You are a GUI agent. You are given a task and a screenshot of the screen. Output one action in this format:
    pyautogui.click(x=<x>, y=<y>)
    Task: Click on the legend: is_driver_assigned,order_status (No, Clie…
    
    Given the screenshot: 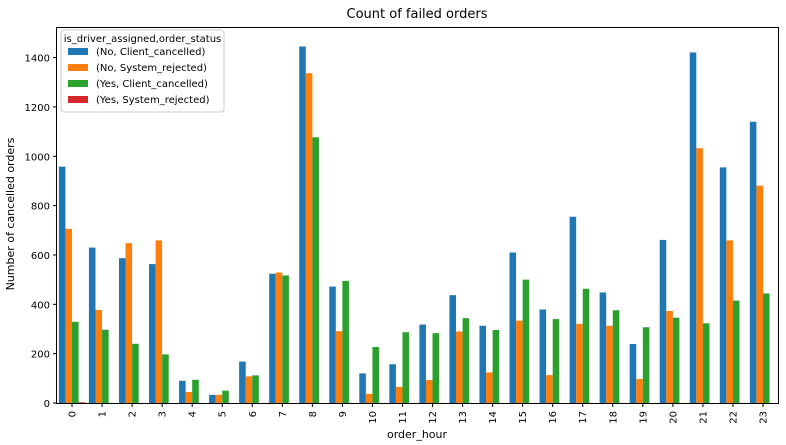 What is the action you would take?
    pyautogui.click(x=142, y=71)
    